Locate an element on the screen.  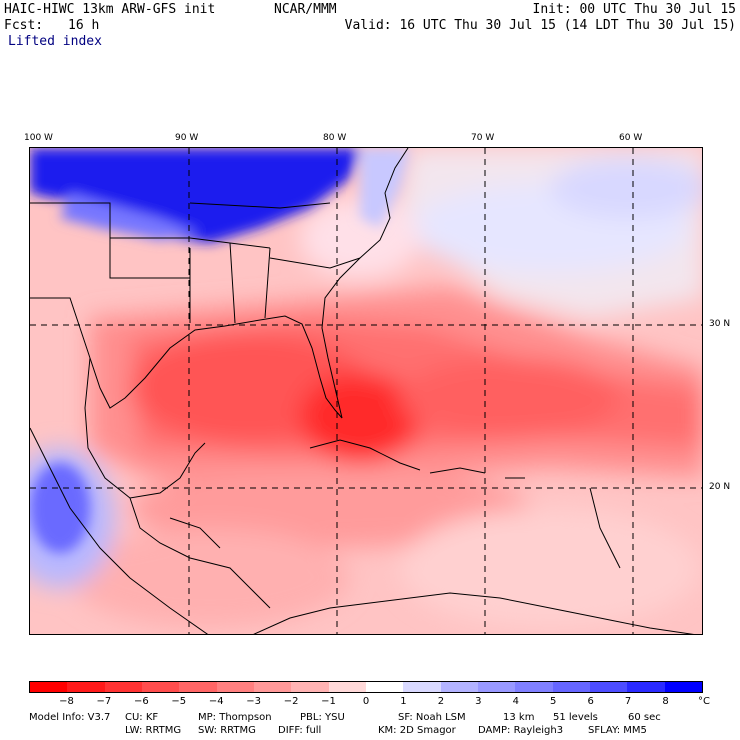
colorbar-tick-label: −6 is located at coordinates (141, 701).